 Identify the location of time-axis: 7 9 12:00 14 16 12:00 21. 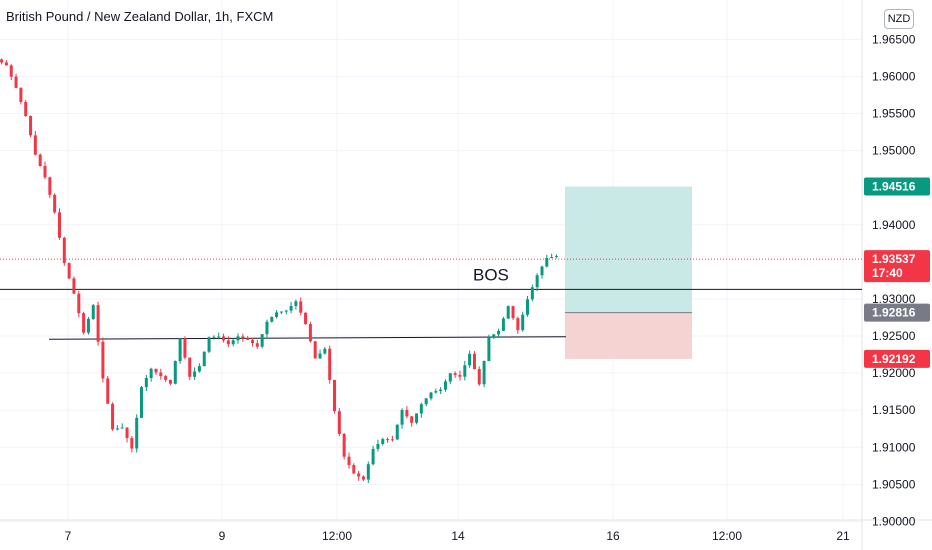
(457, 536).